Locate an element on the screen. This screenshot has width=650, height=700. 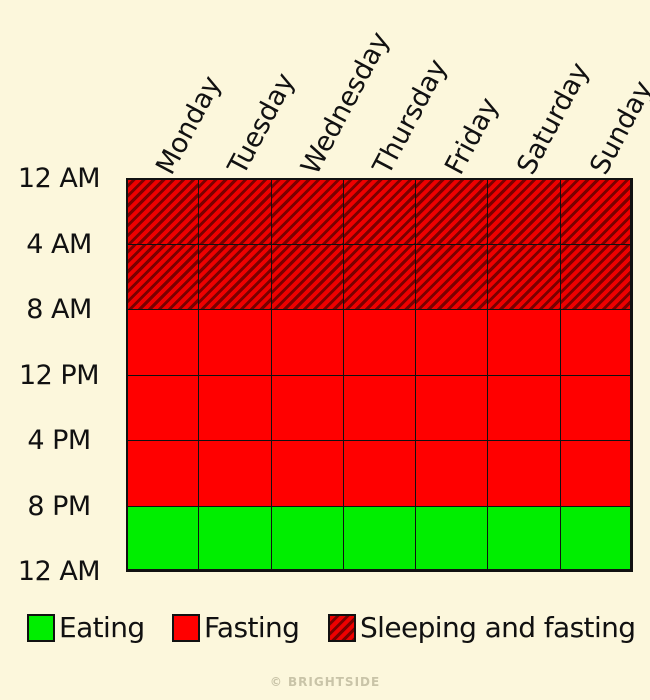
legend-swatch-sleeping is located at coordinates (342, 628).